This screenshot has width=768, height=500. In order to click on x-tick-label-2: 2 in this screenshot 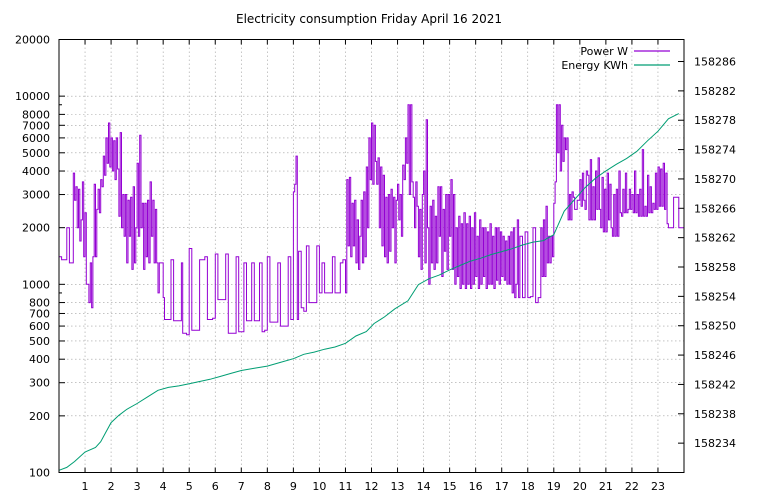, I will do `click(111, 486)`.